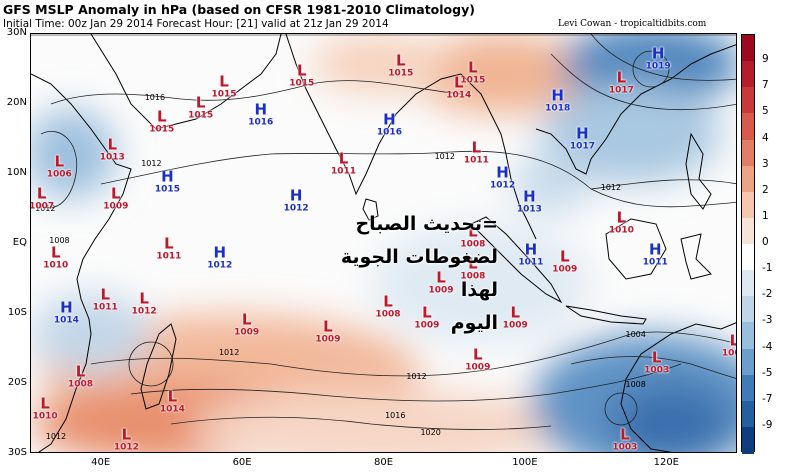 This screenshot has width=800, height=473. What do you see at coordinates (155, 98) in the screenshot?
I see `isobar-value-label: 1016` at bounding box center [155, 98].